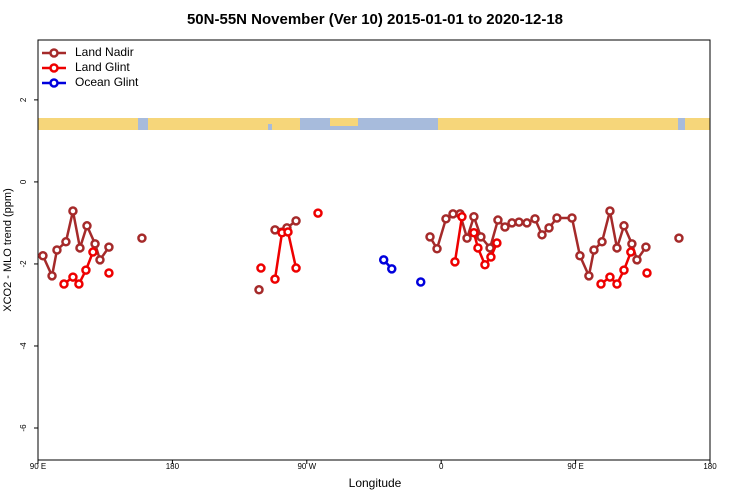  I want to click on land-ocean-strip, so click(374, 124).